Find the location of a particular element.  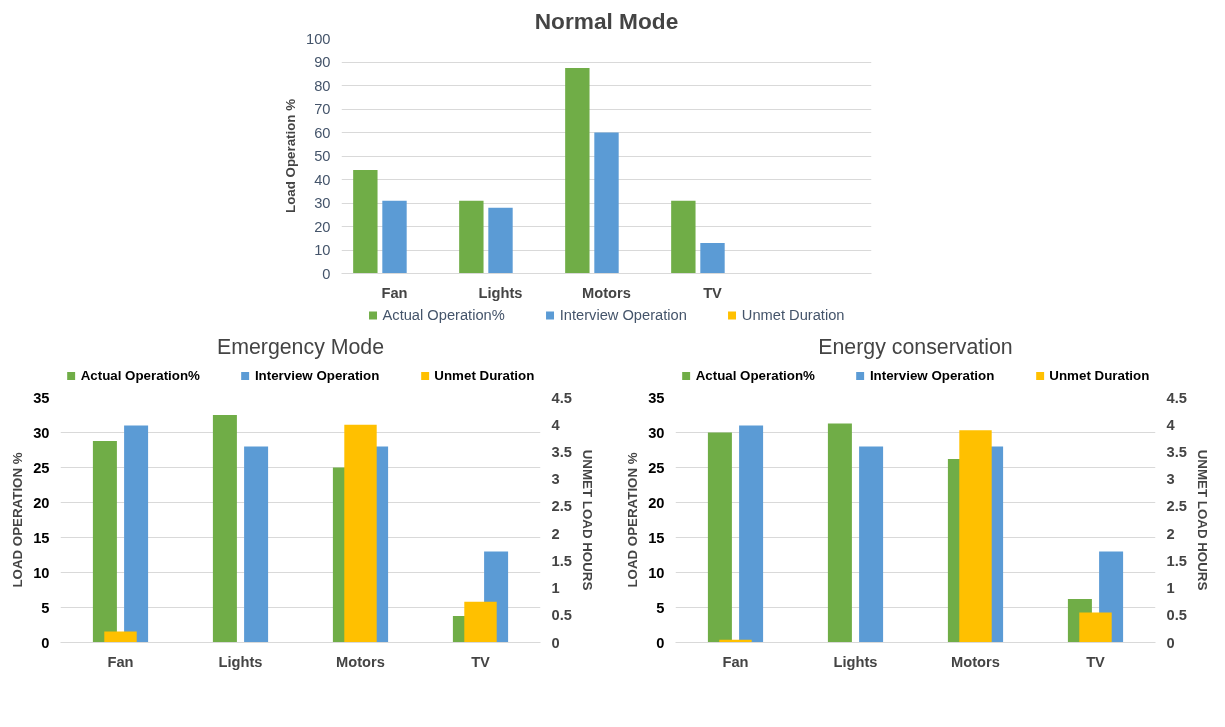

y-tick-label: 40 is located at coordinates (322, 179).